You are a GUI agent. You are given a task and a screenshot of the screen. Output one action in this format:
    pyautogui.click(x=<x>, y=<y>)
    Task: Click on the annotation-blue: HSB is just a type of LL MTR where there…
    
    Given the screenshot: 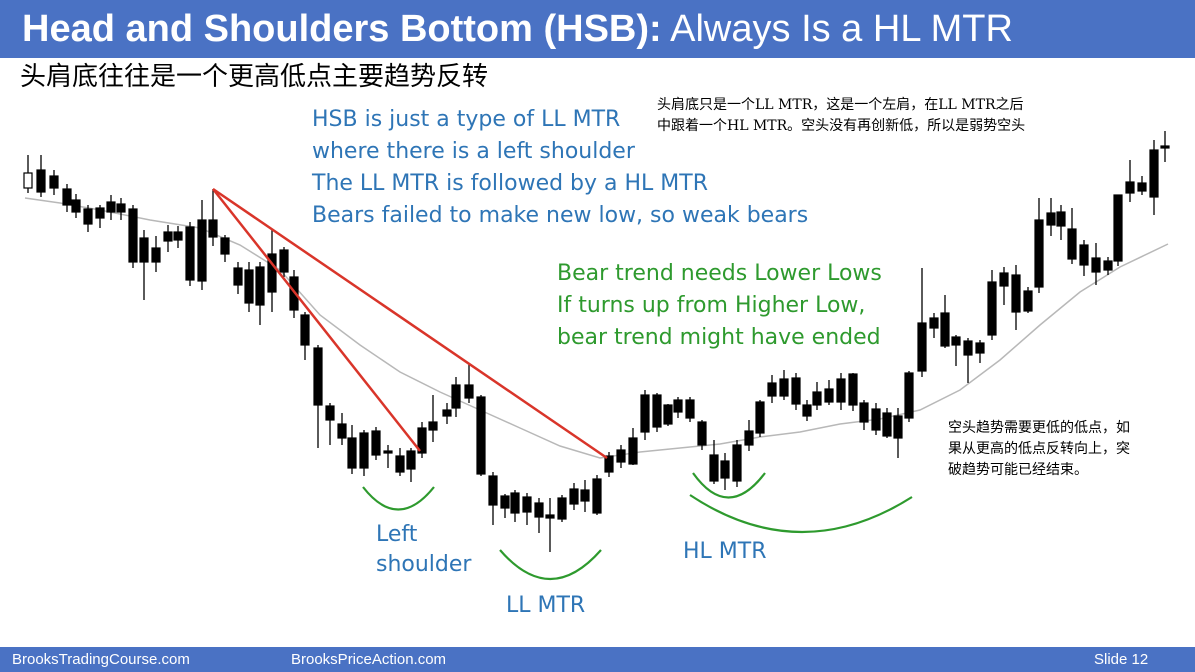 What is the action you would take?
    pyautogui.click(x=560, y=168)
    